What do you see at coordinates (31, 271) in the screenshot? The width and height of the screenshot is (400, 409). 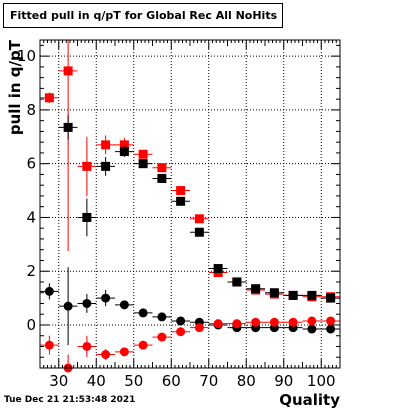 I see `y-tick-label: 2` at bounding box center [31, 271].